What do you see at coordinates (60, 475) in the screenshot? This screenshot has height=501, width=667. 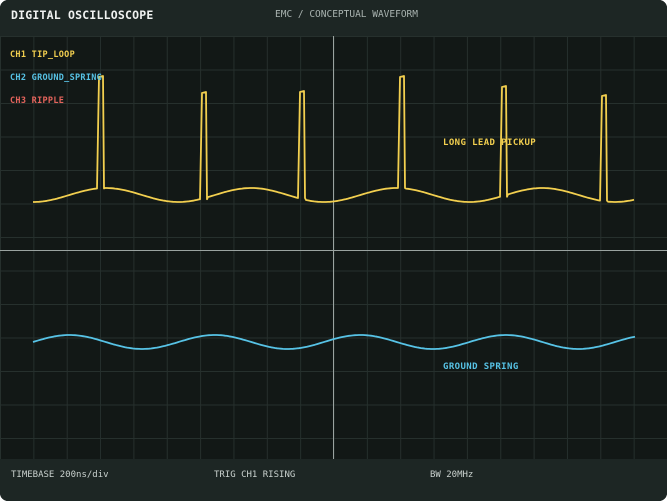 I see `timebase-readout: TIMEBASE 200ns/div` at bounding box center [60, 475].